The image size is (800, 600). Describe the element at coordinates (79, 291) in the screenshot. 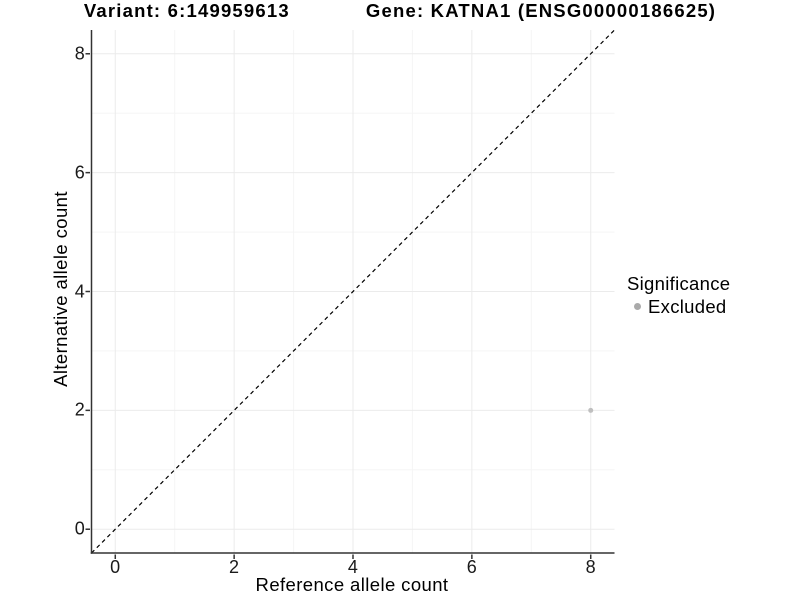

I see `y-tick-label: 4` at that location.